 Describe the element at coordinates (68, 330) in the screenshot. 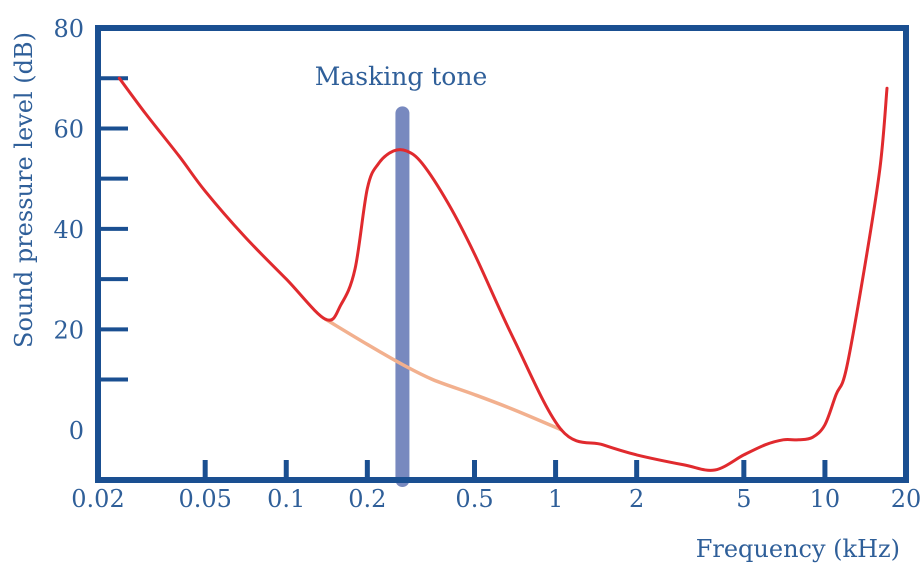

I see `y-tick-label: 20` at that location.